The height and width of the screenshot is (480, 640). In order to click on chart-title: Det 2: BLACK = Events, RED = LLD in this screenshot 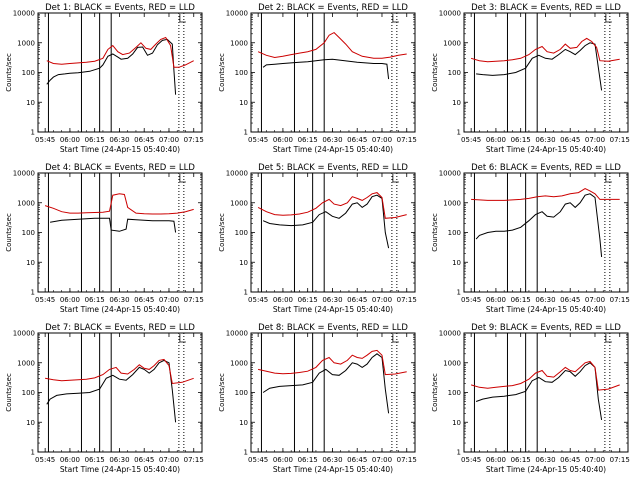, I will do `click(333, 8)`.